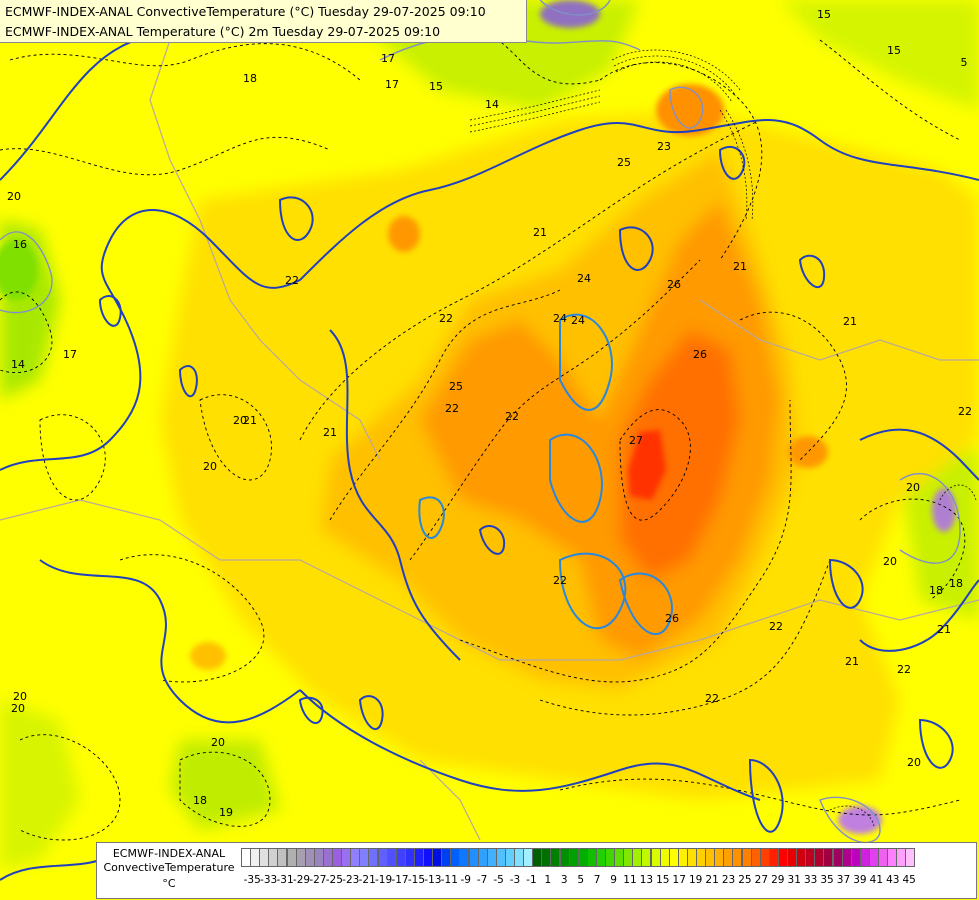 The width and height of the screenshot is (979, 900). Describe the element at coordinates (492, 104) in the screenshot. I see `temperature-contour-label: 14` at that location.